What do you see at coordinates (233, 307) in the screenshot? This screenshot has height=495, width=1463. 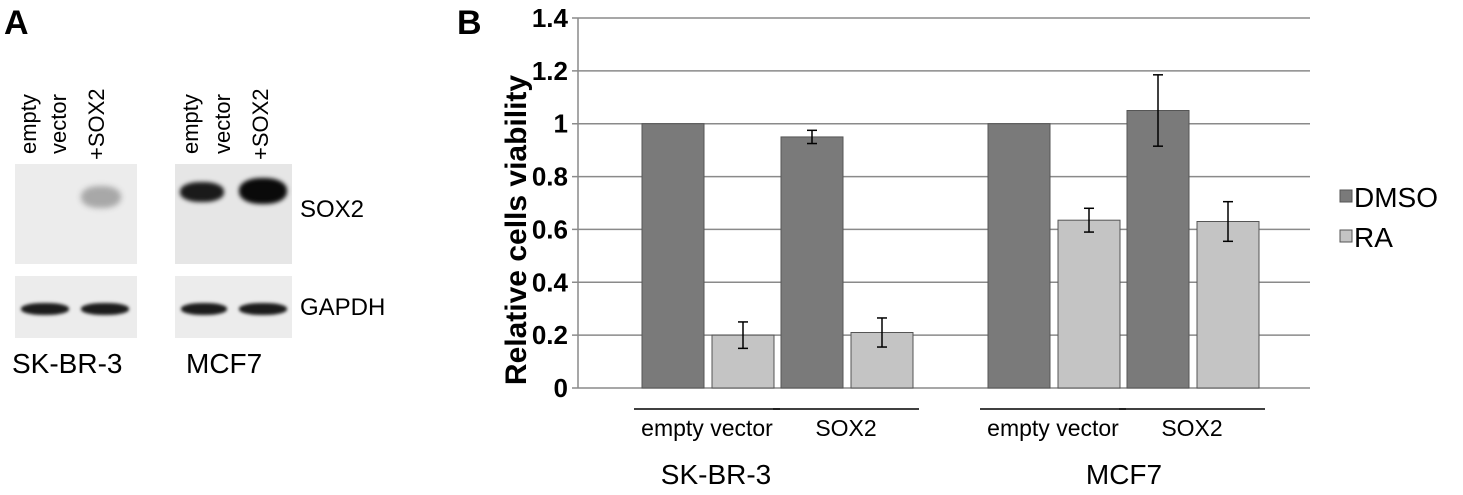 I see `blot-gapdh-mcf7` at bounding box center [233, 307].